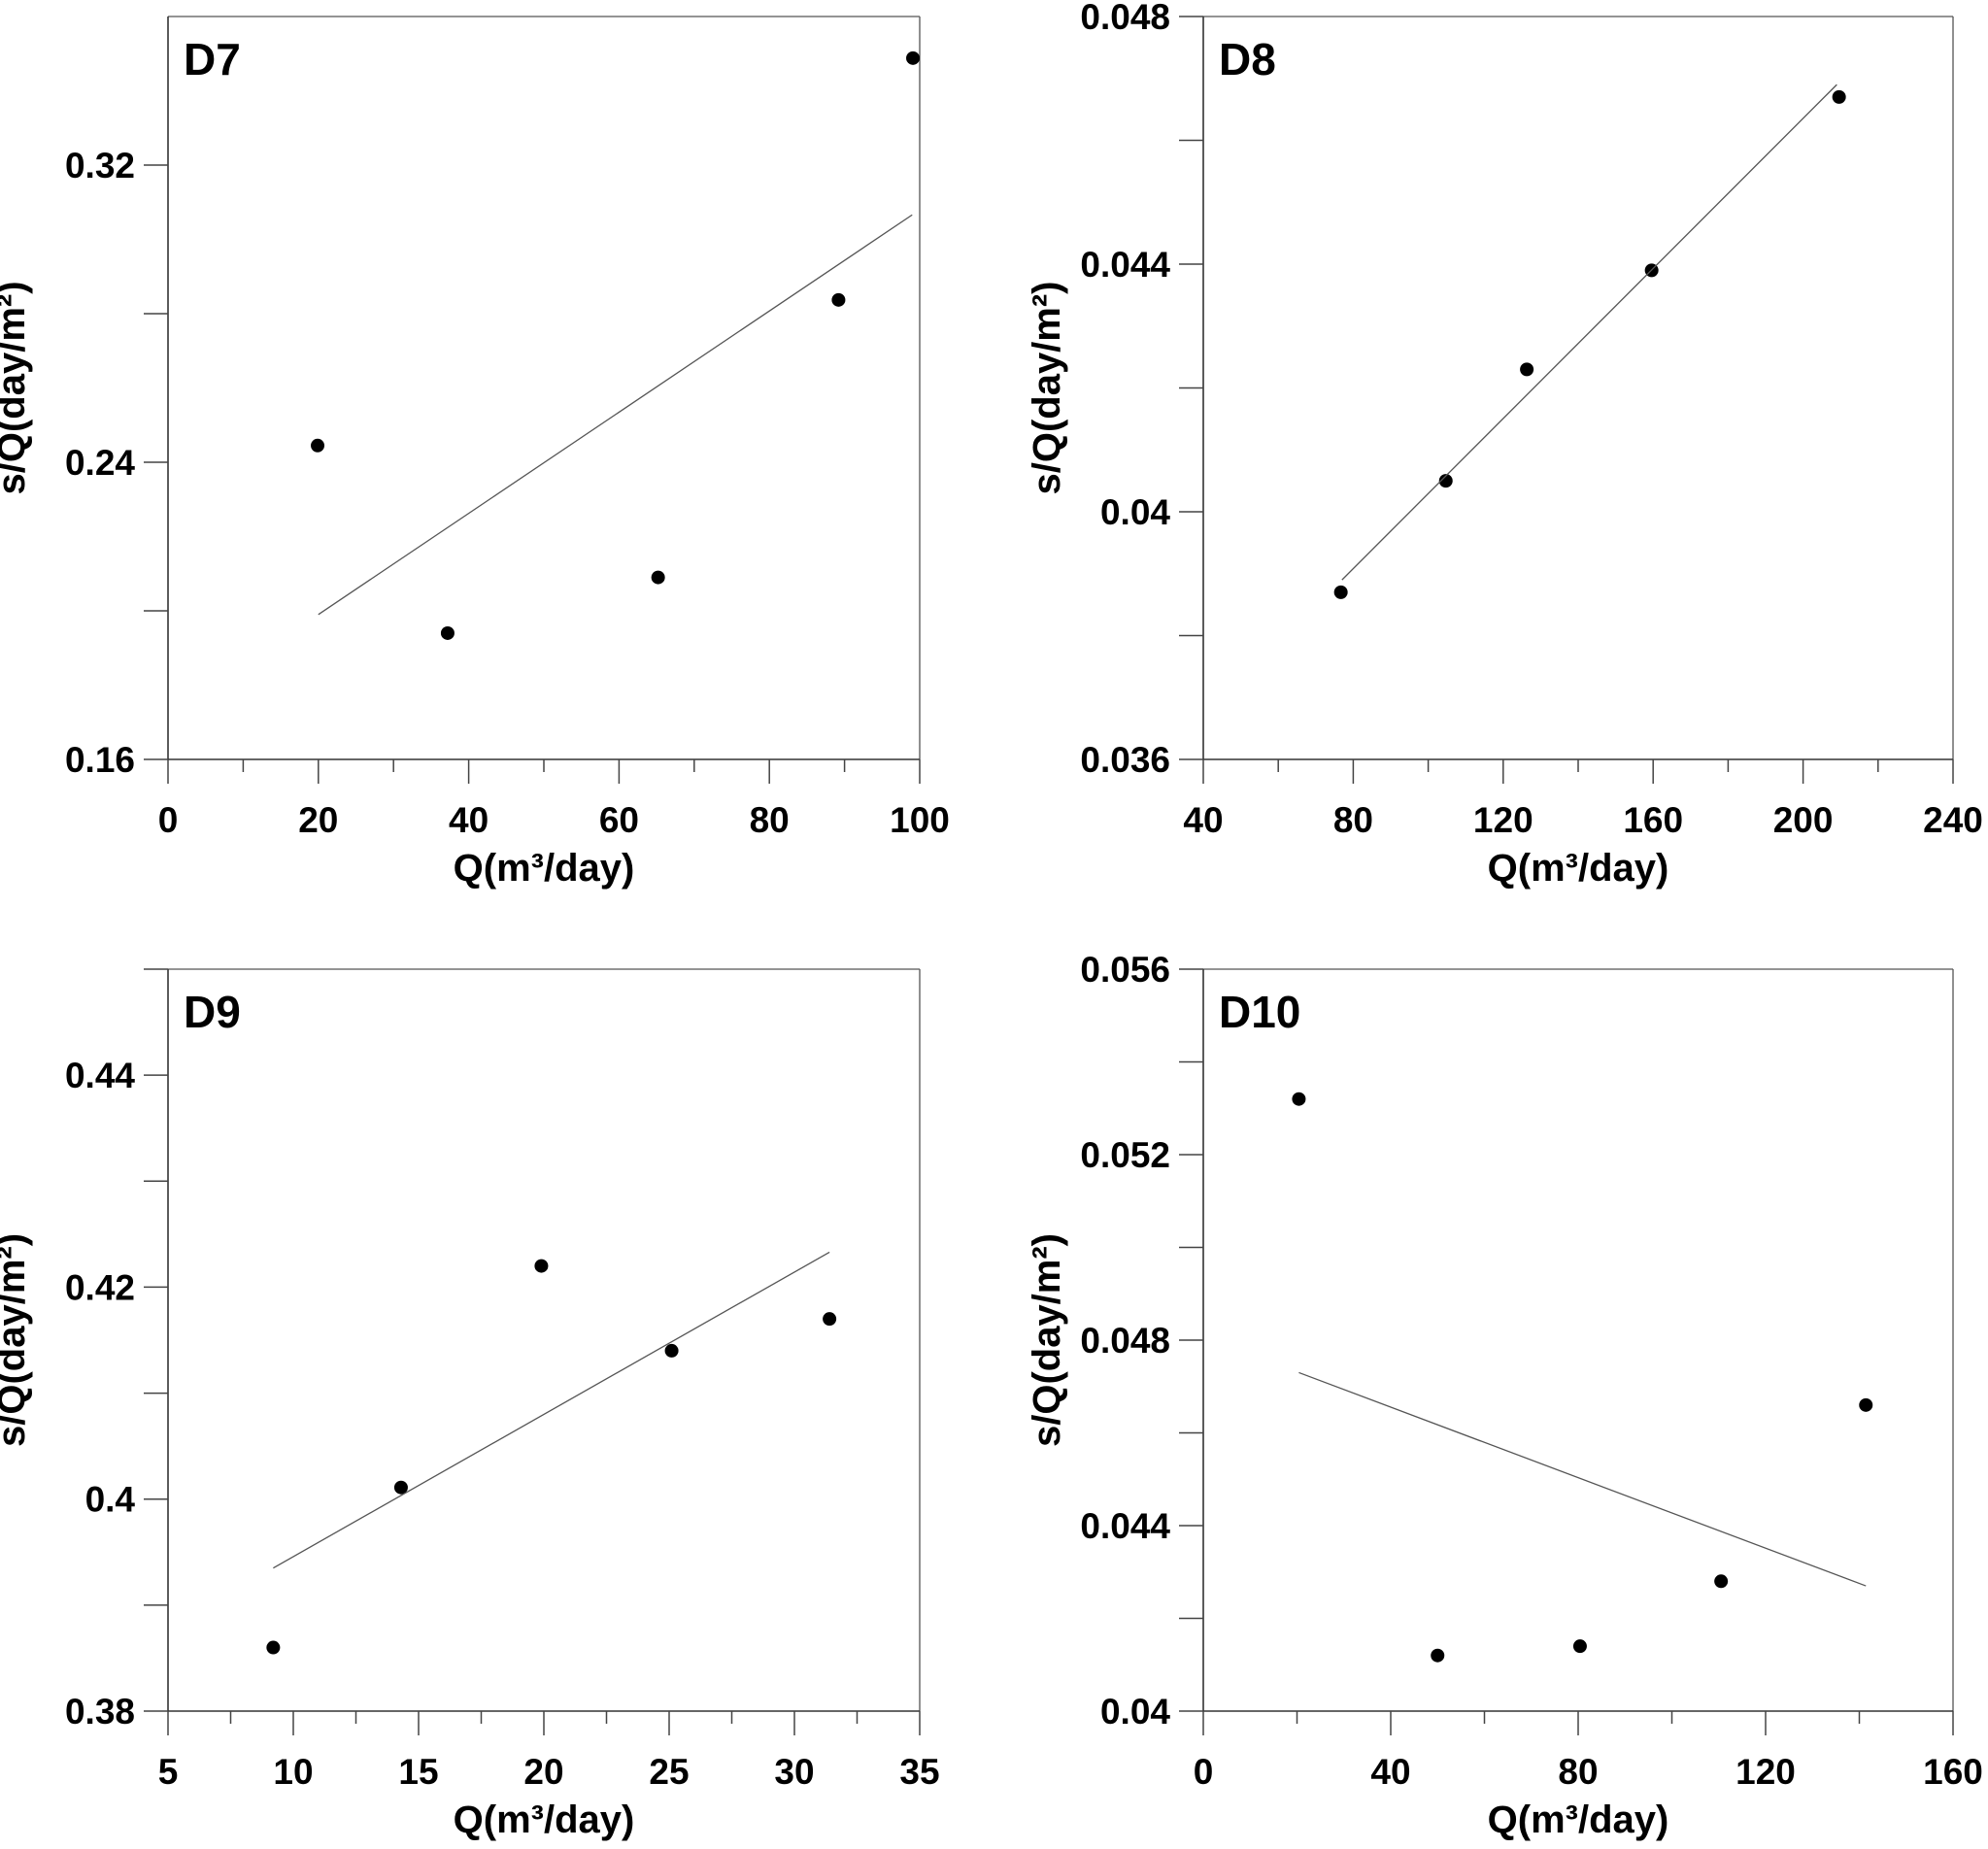 The height and width of the screenshot is (1849, 1988). What do you see at coordinates (100, 165) in the screenshot?
I see `y-tick-label: 0.32` at bounding box center [100, 165].